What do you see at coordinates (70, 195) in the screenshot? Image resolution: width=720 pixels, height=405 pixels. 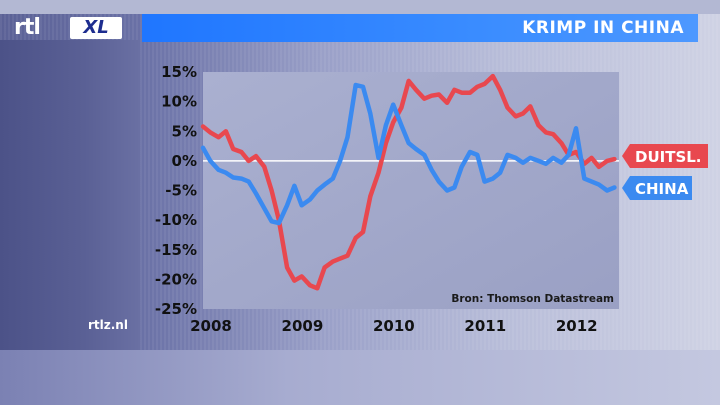 I see `left-panel` at bounding box center [70, 195].